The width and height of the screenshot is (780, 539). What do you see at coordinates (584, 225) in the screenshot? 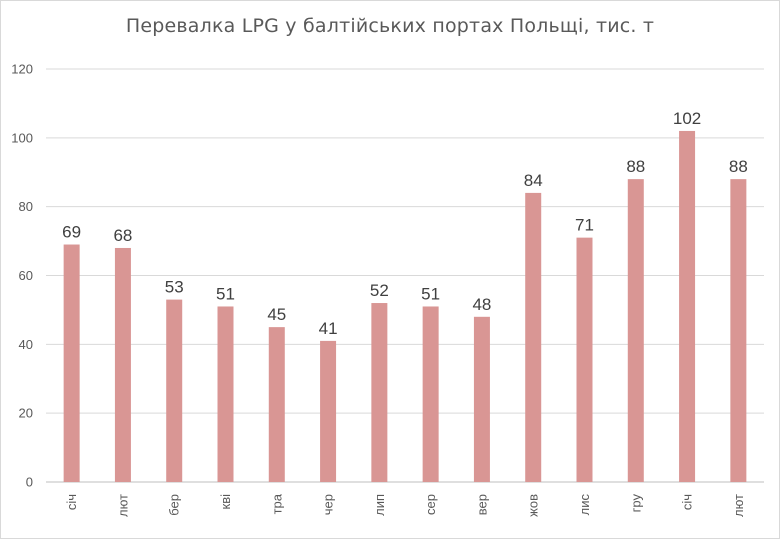
I see `data-label: 71` at bounding box center [584, 225].